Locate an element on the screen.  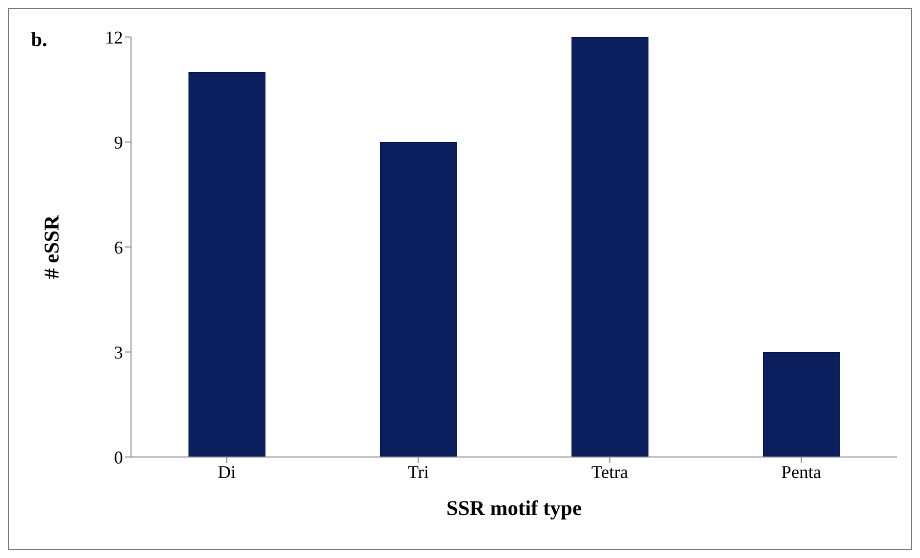
x-tick-label: Tri is located at coordinates (418, 472).